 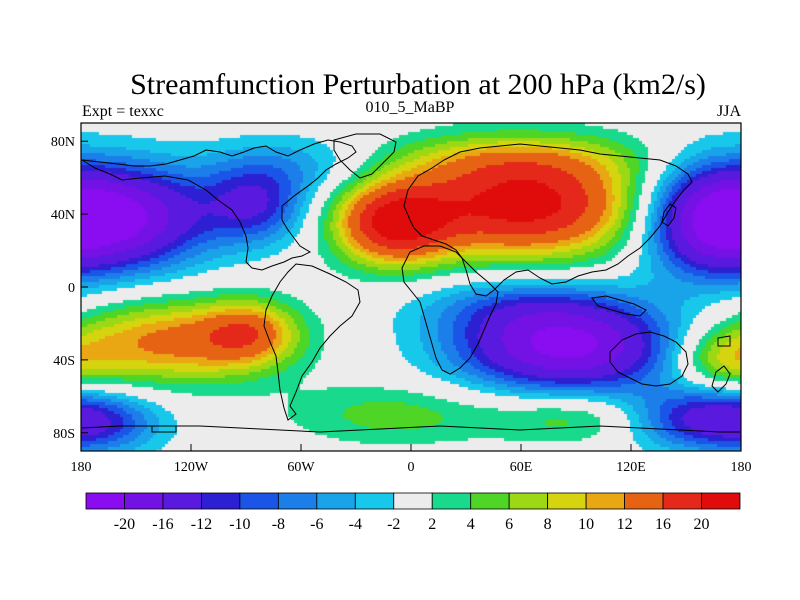 What do you see at coordinates (316, 524) in the screenshot?
I see `colorbar-label: -6` at bounding box center [316, 524].